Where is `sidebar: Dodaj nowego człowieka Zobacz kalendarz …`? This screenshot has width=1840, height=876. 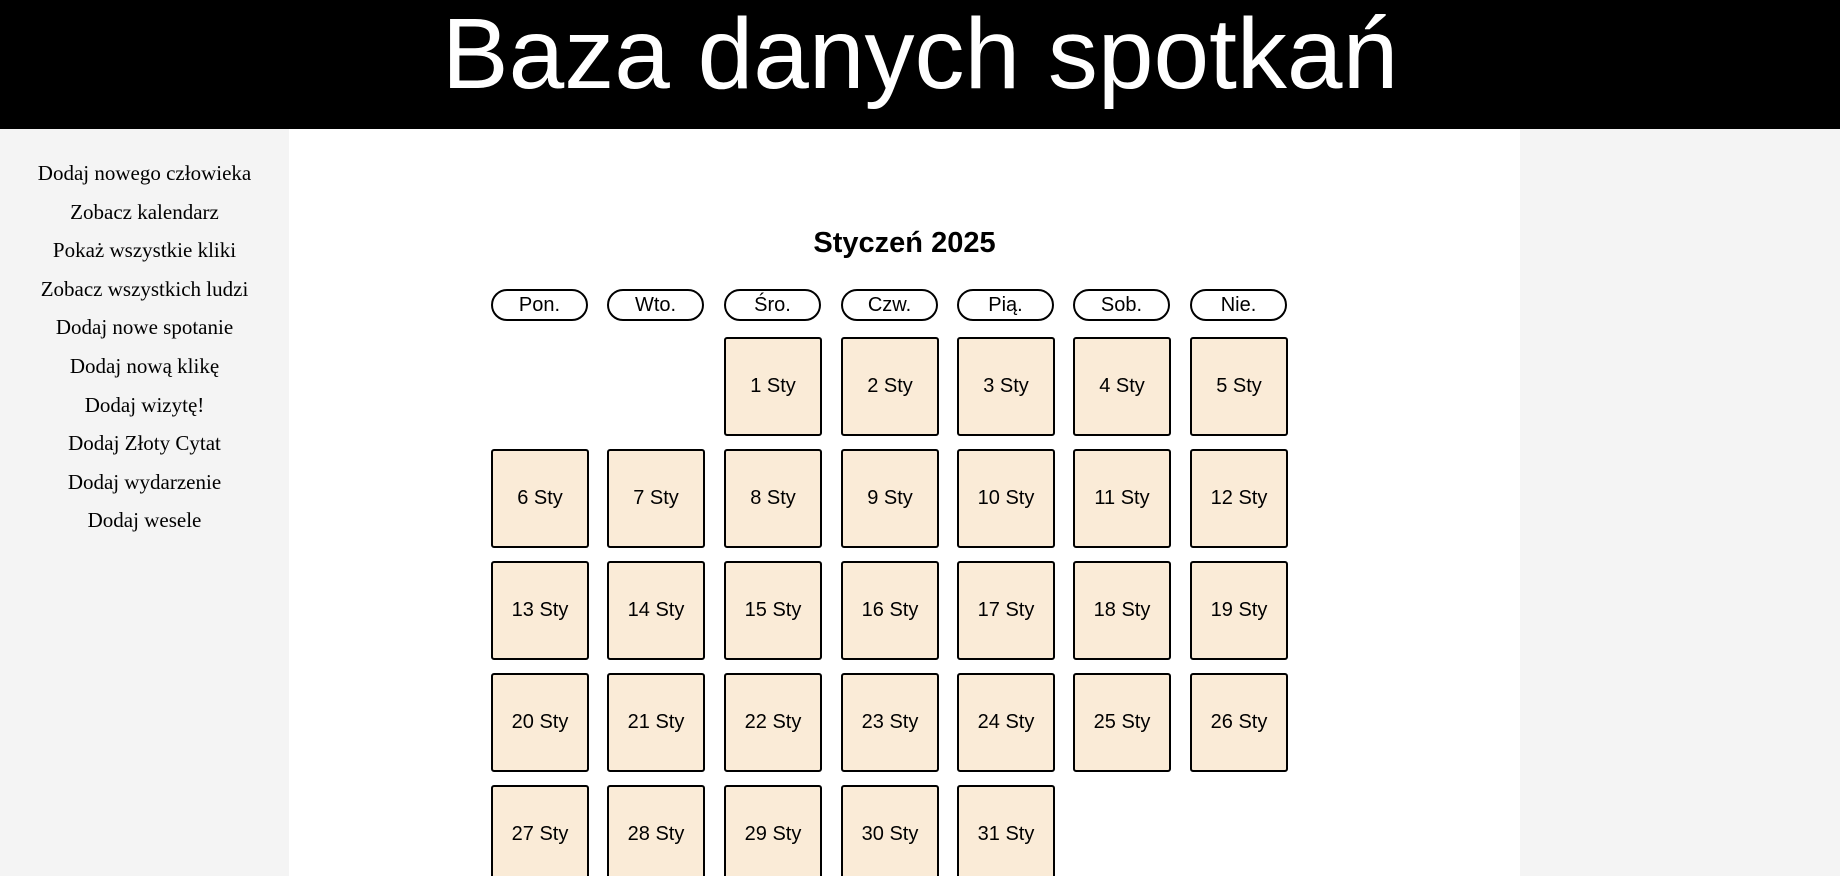
sidebar: Dodaj nowego człowieka Zobacz kalendarz … is located at coordinates (144, 502).